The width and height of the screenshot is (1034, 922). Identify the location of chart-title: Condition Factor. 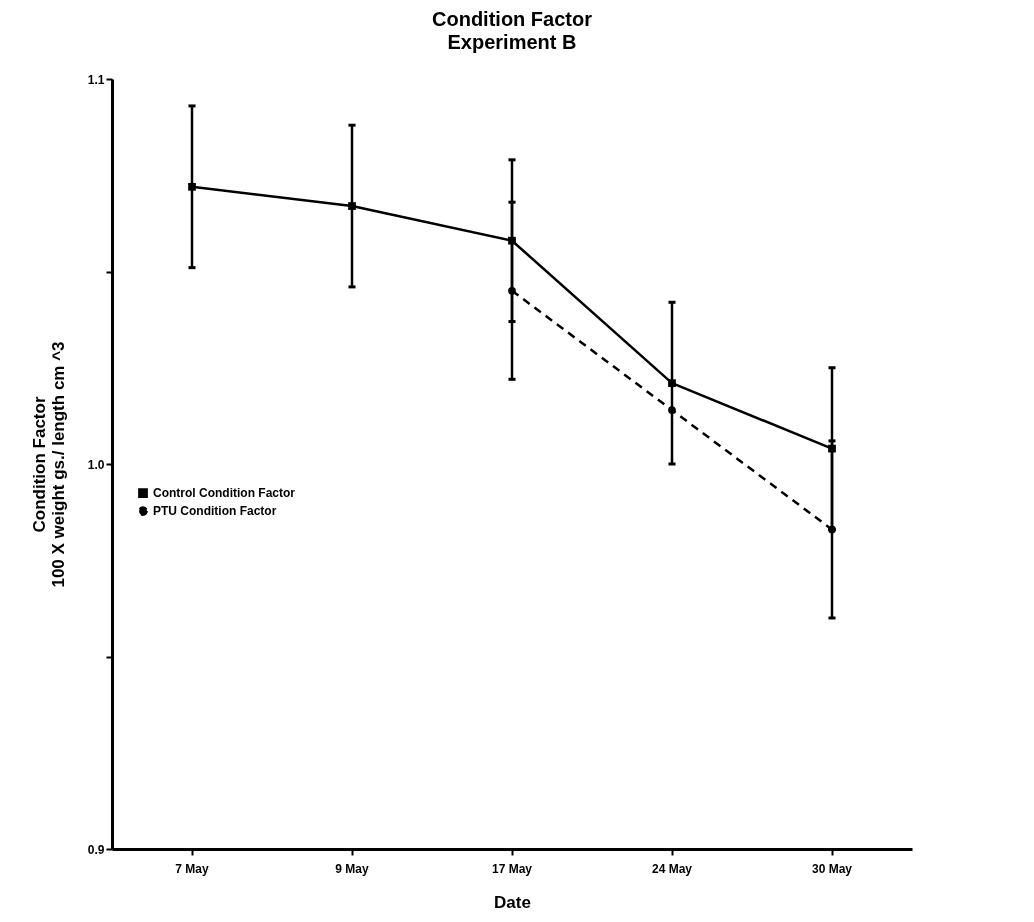
(512, 19).